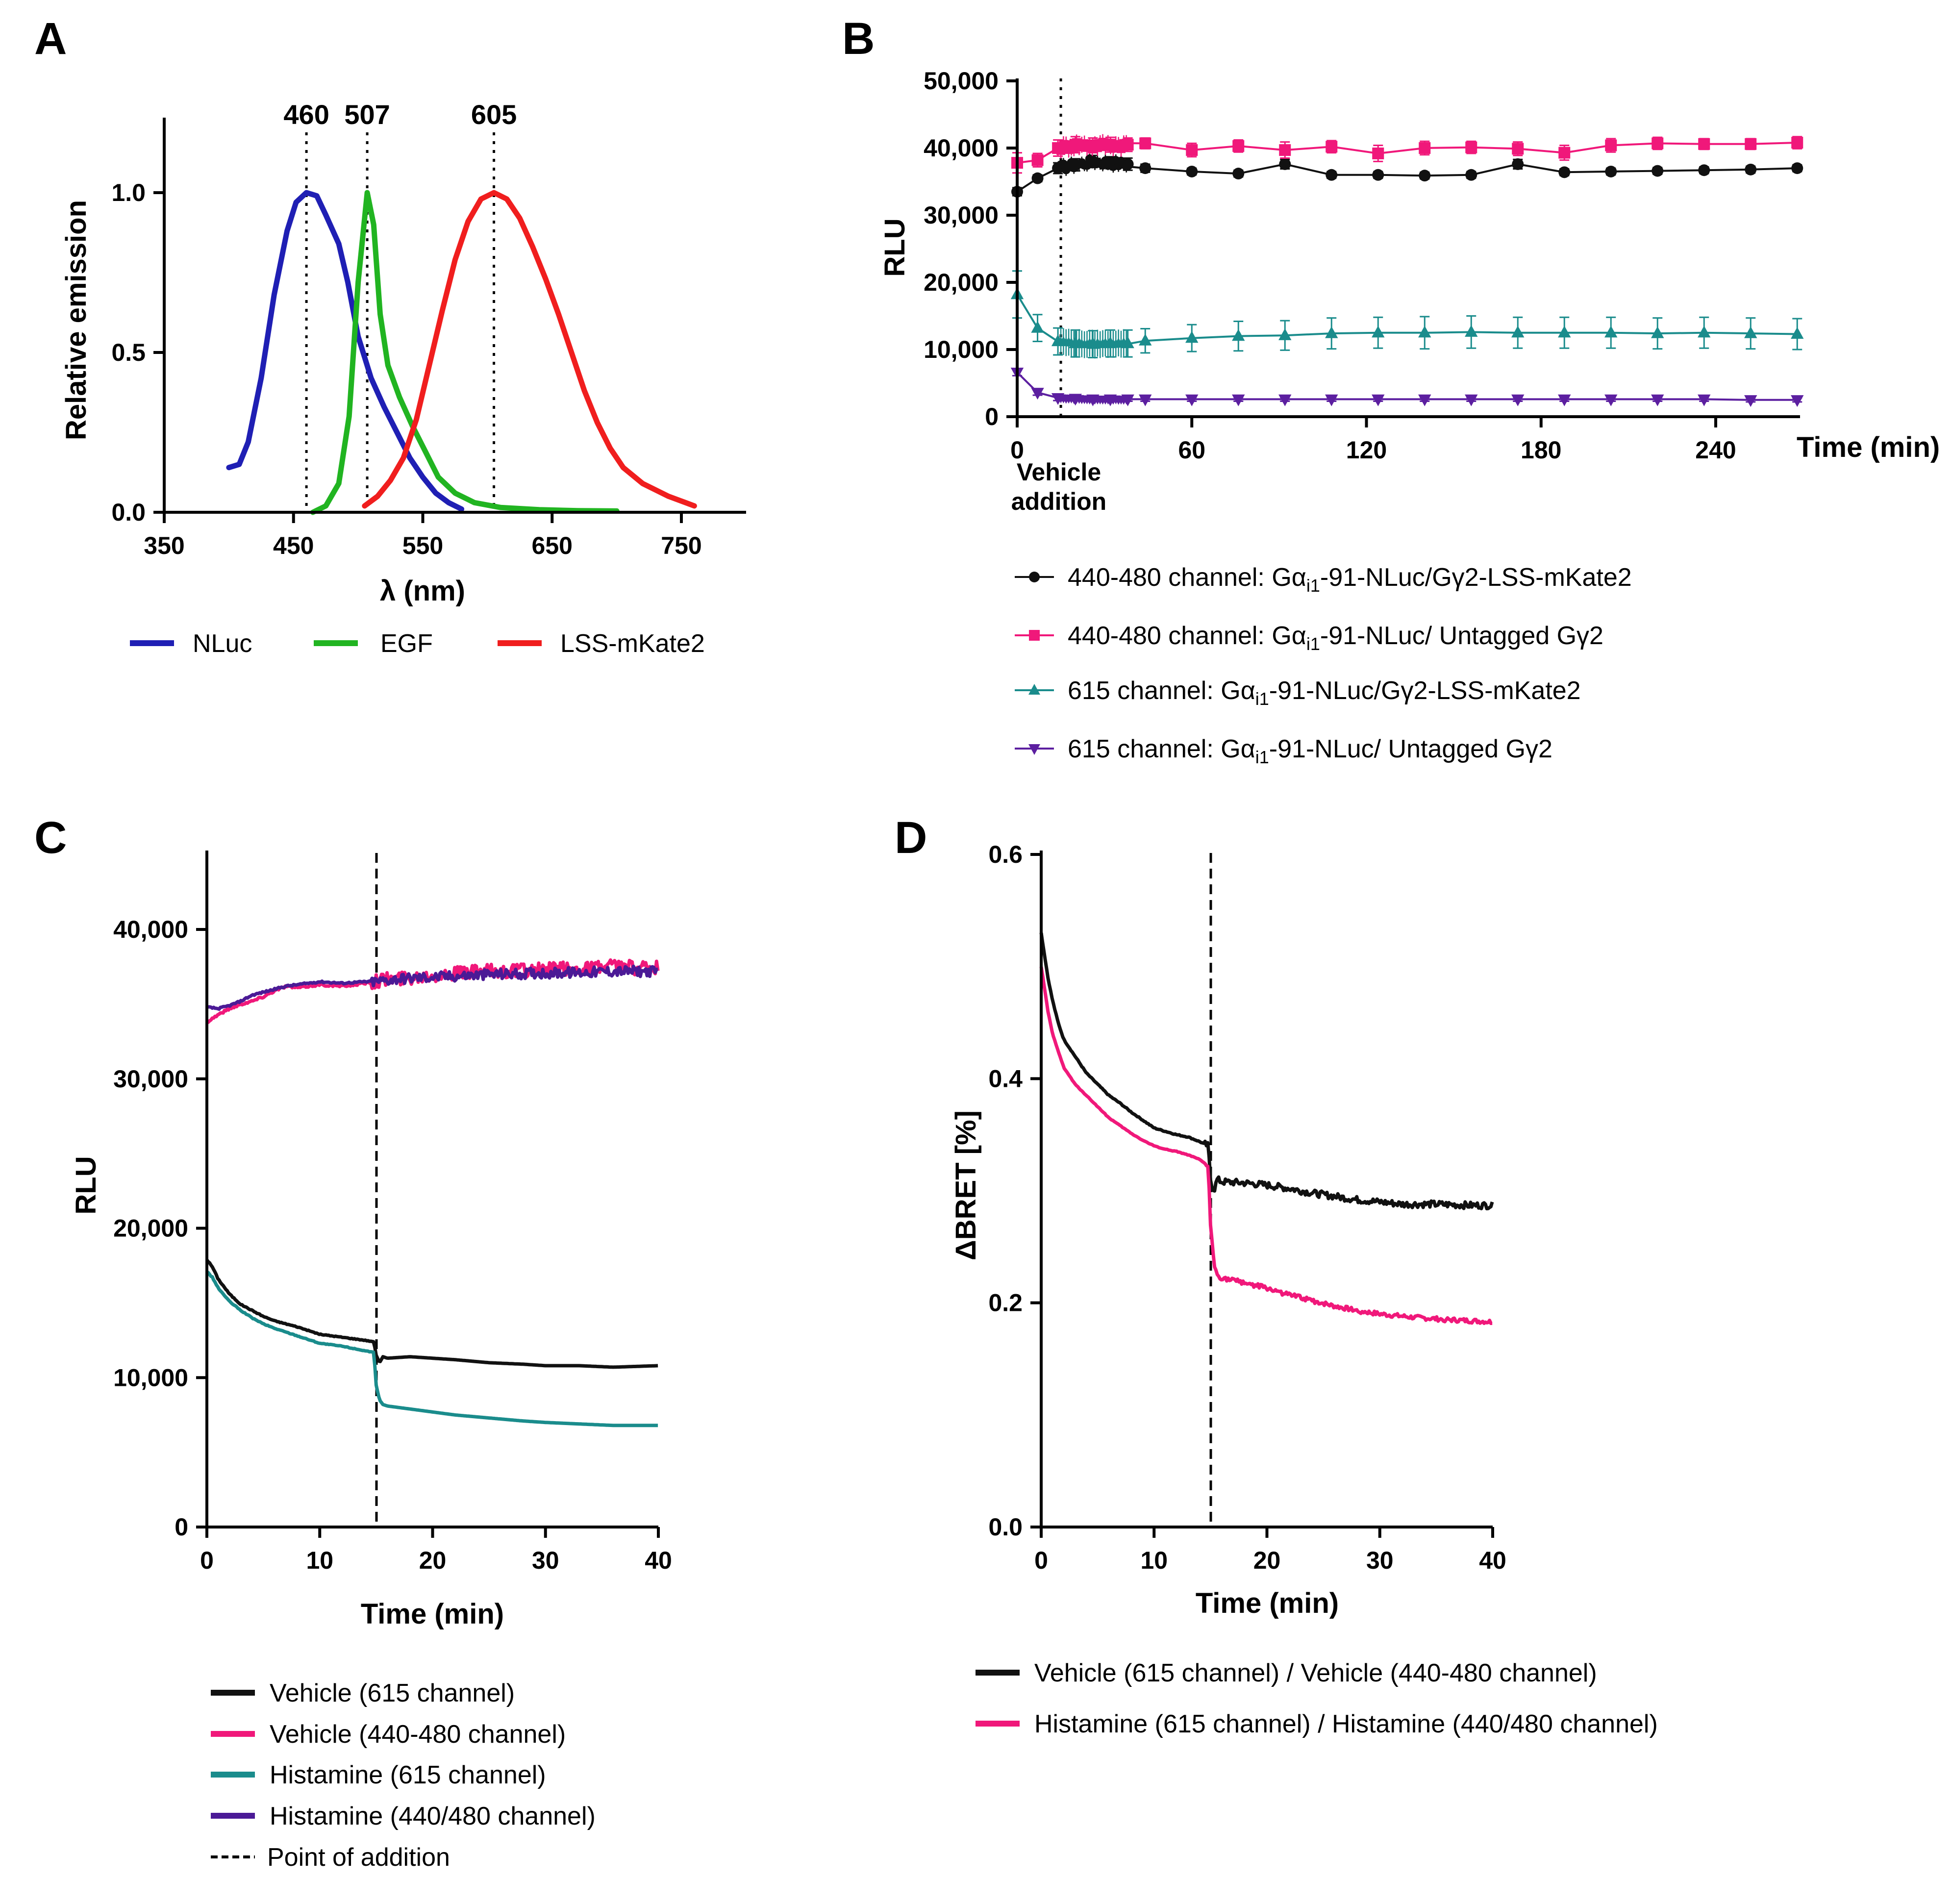  What do you see at coordinates (50, 838) in the screenshot?
I see `panel-c-label: C` at bounding box center [50, 838].